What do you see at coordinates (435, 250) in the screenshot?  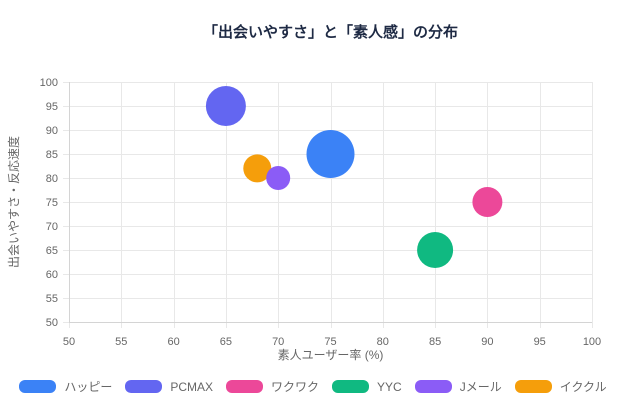 I see `bubble-yyc` at bounding box center [435, 250].